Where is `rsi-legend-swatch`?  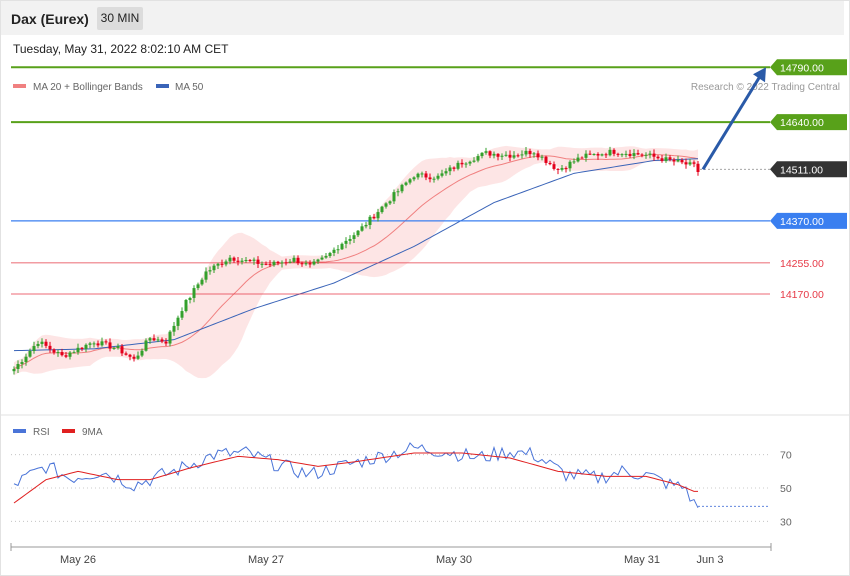
rsi-legend-swatch is located at coordinates (19, 431).